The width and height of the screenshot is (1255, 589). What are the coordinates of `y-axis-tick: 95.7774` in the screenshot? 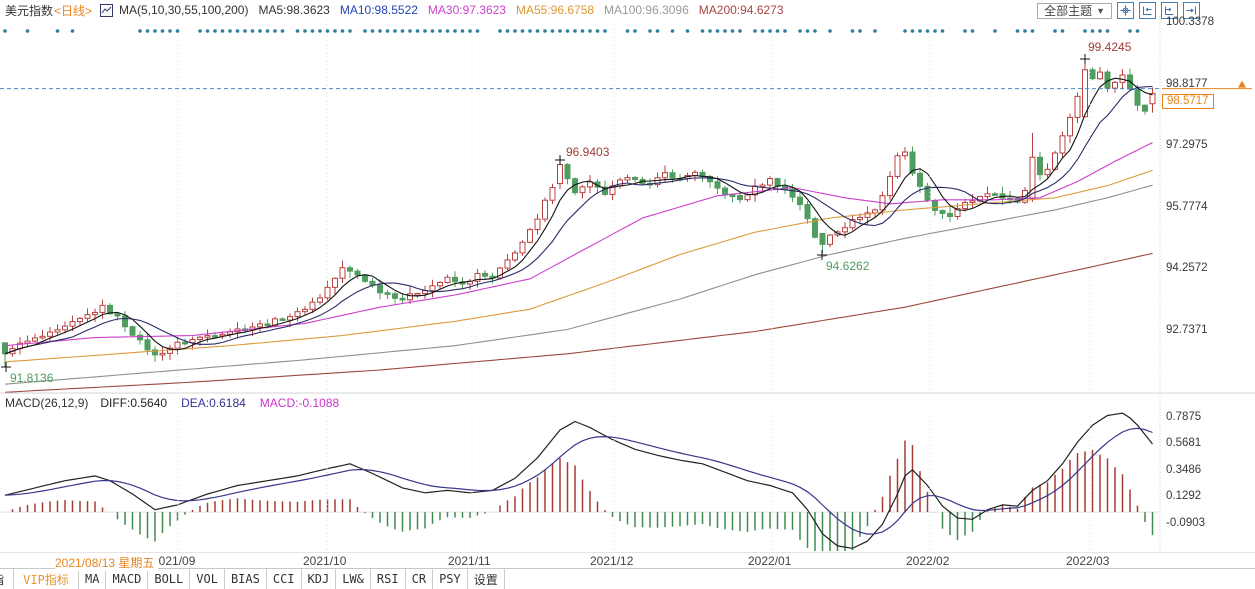 It's located at (1187, 207).